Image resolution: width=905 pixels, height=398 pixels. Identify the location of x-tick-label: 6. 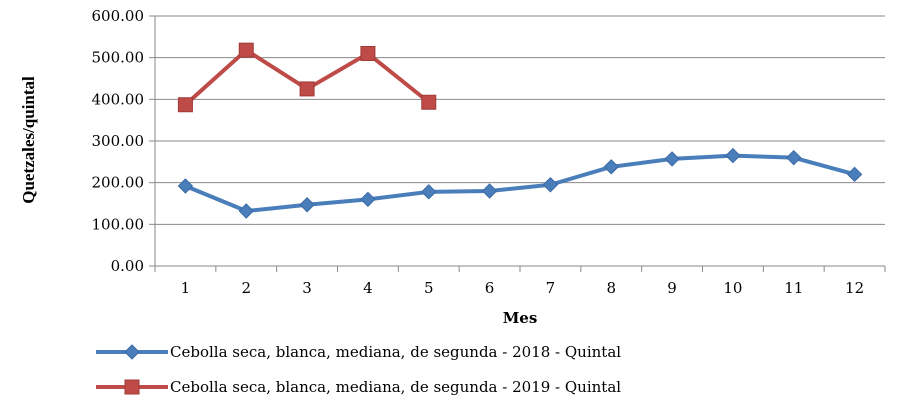
(490, 288).